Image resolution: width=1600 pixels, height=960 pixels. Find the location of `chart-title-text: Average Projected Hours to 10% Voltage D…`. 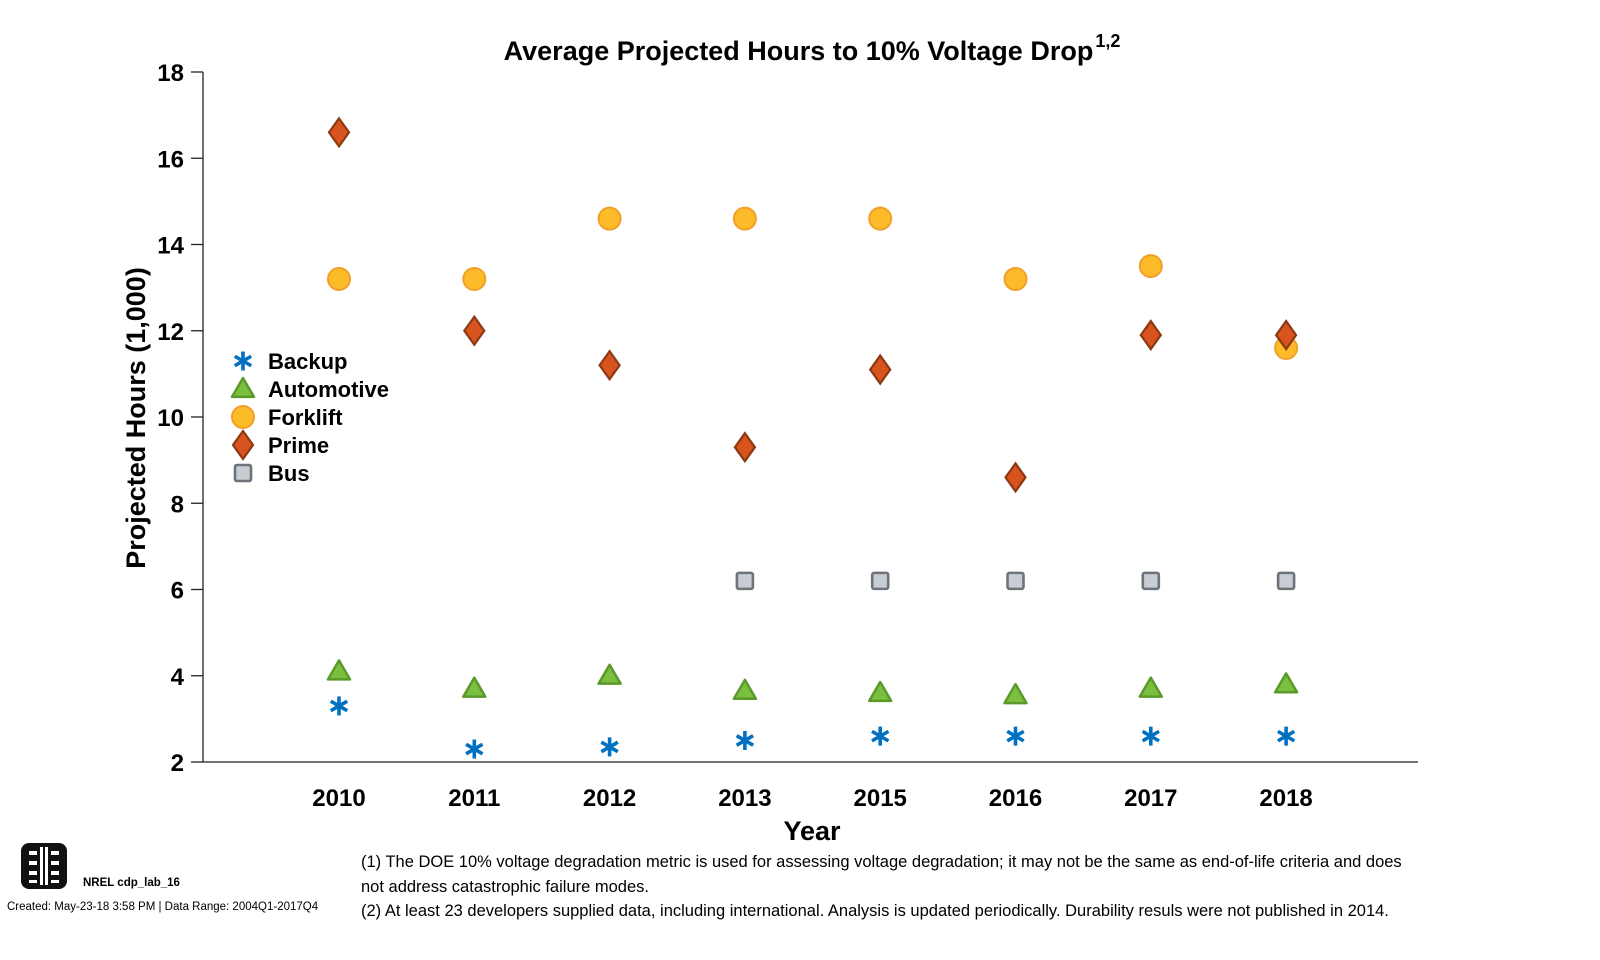

chart-title-text: Average Projected Hours to 10% Voltage D… is located at coordinates (799, 51).